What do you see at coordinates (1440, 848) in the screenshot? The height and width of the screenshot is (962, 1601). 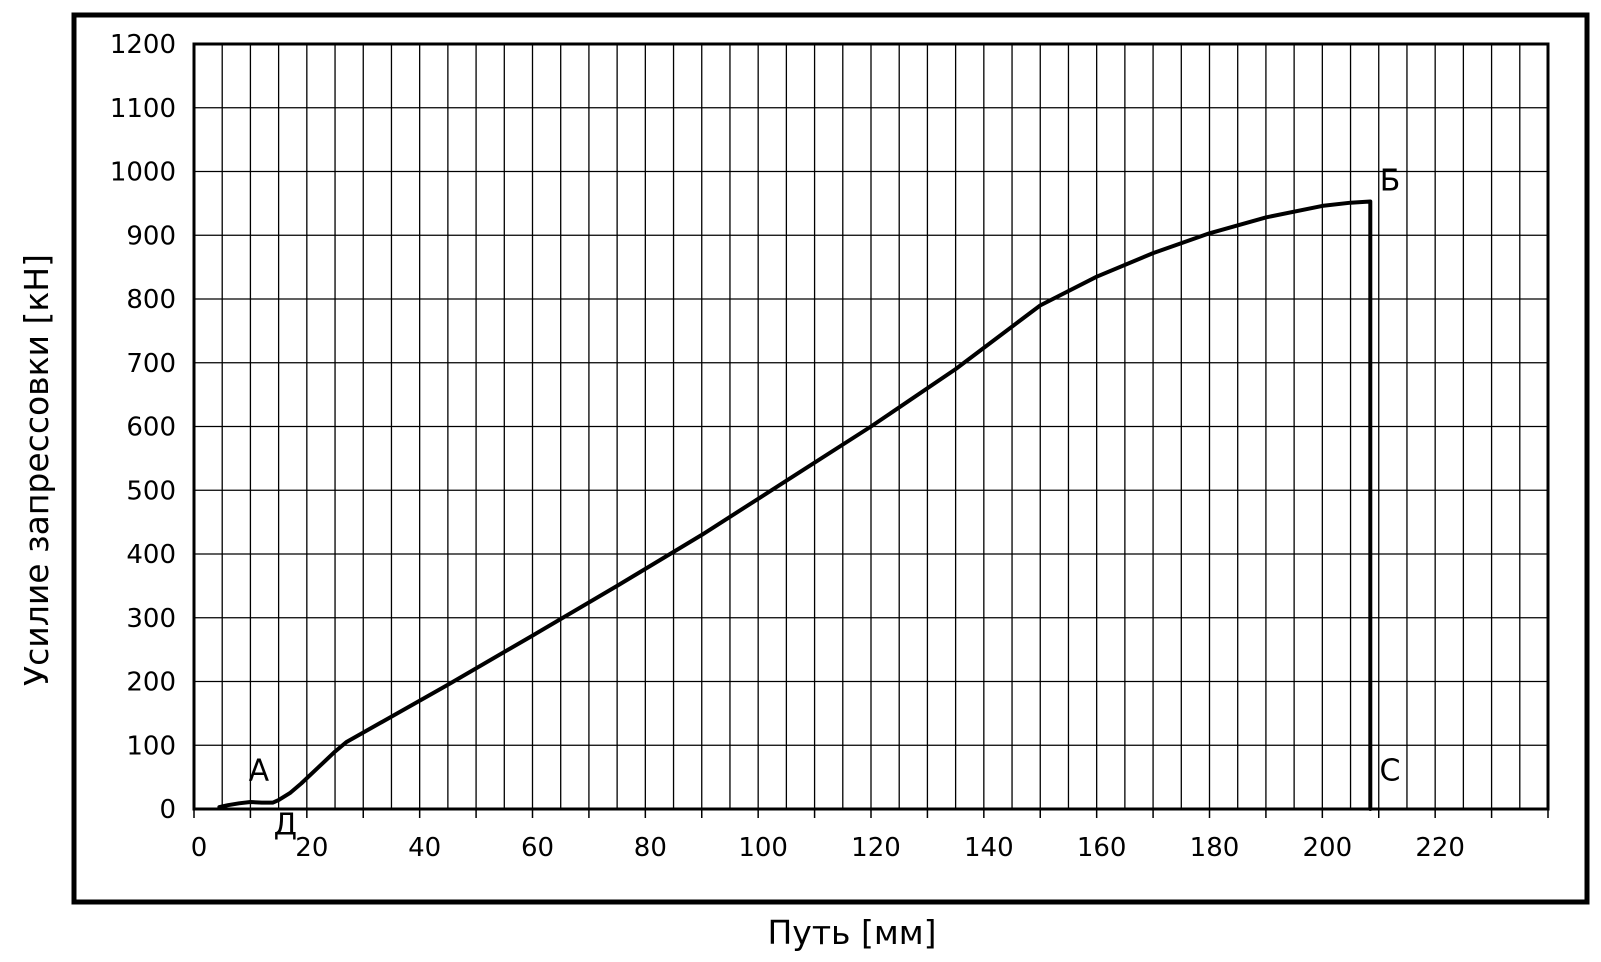 I see `x-tick-label: 220` at bounding box center [1440, 848].